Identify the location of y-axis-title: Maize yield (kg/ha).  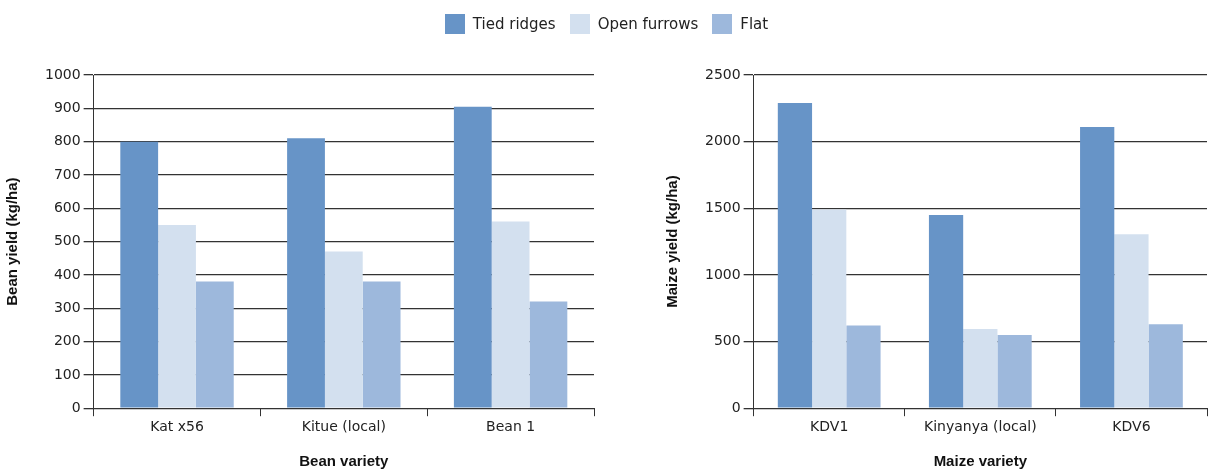
(672, 241).